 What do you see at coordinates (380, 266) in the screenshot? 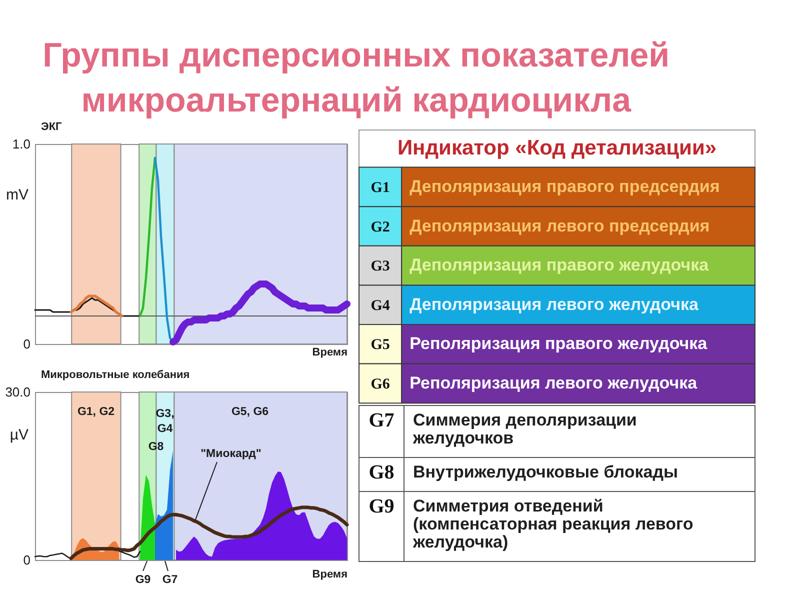
I see `category-label: G3` at bounding box center [380, 266].